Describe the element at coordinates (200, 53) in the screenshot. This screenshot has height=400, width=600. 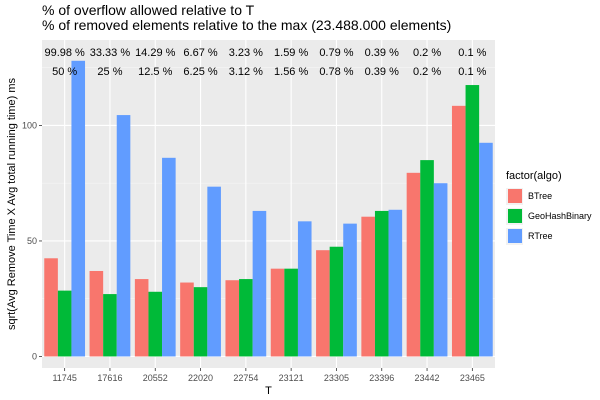
I see `annotation-overflow-pct: 6.67 %` at that location.